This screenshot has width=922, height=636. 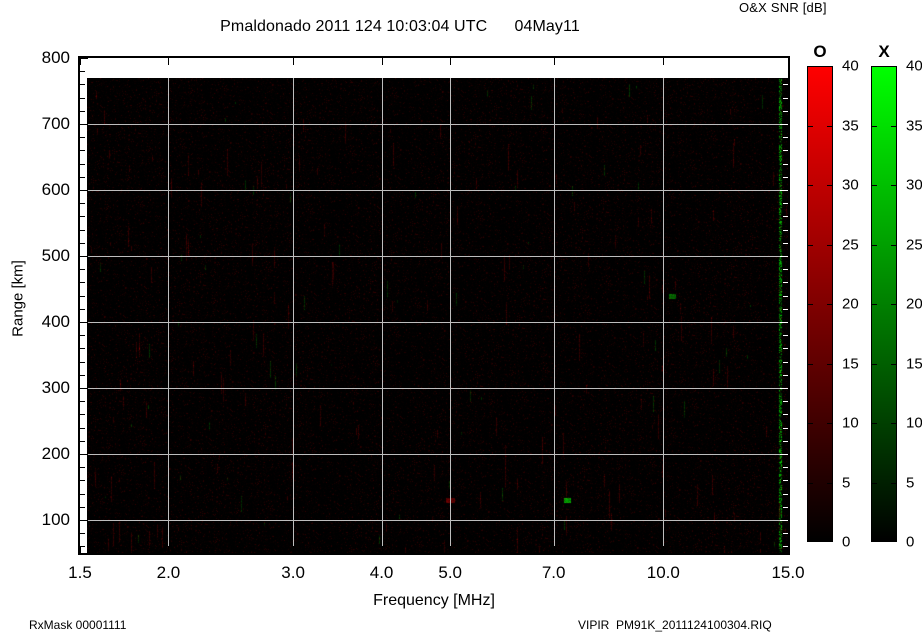 What do you see at coordinates (914, 304) in the screenshot?
I see `colorbar-tick-label: 20` at bounding box center [914, 304].